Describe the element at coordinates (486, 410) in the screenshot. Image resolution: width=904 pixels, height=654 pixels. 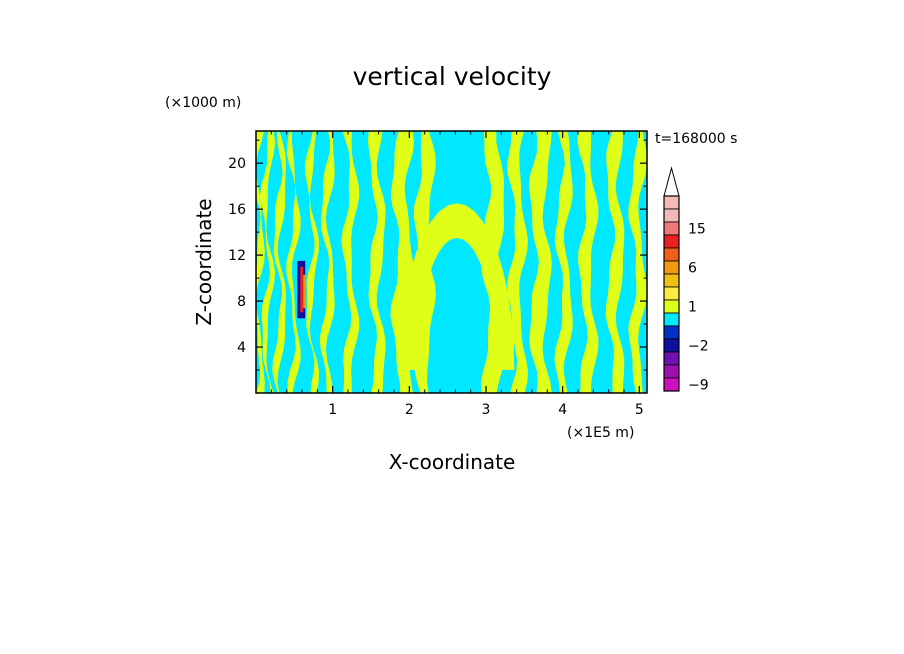
I see `x-tick-label: 3` at that location.